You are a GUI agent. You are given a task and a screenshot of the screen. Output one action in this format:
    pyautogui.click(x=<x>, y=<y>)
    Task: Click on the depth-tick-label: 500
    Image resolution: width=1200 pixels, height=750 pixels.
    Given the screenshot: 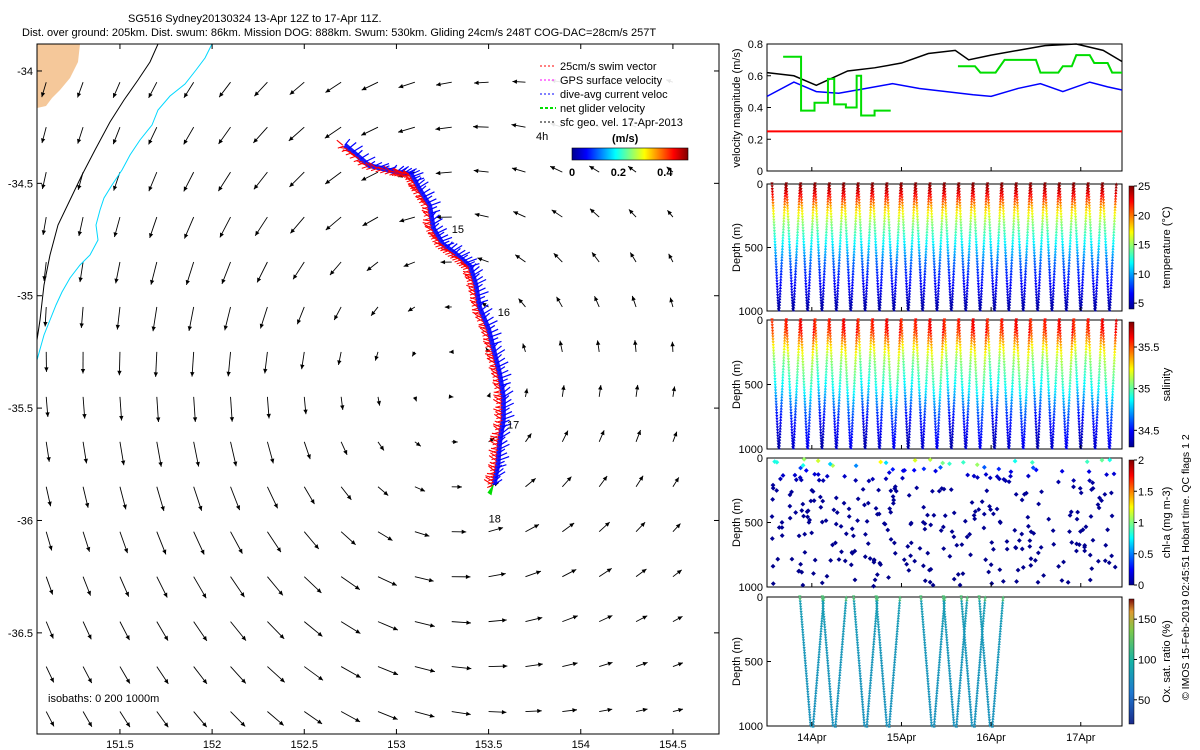 What is the action you would take?
    pyautogui.click(x=754, y=249)
    